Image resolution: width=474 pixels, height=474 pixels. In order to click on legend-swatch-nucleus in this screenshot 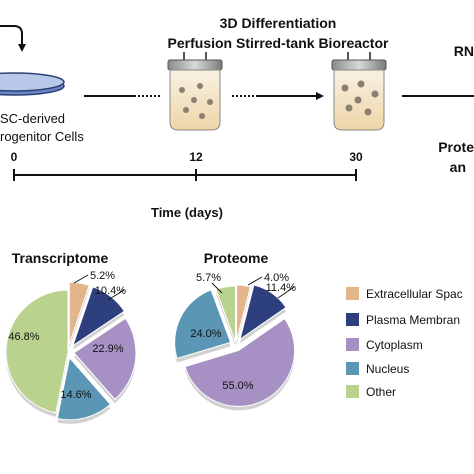, I will do `click(352, 368)`.